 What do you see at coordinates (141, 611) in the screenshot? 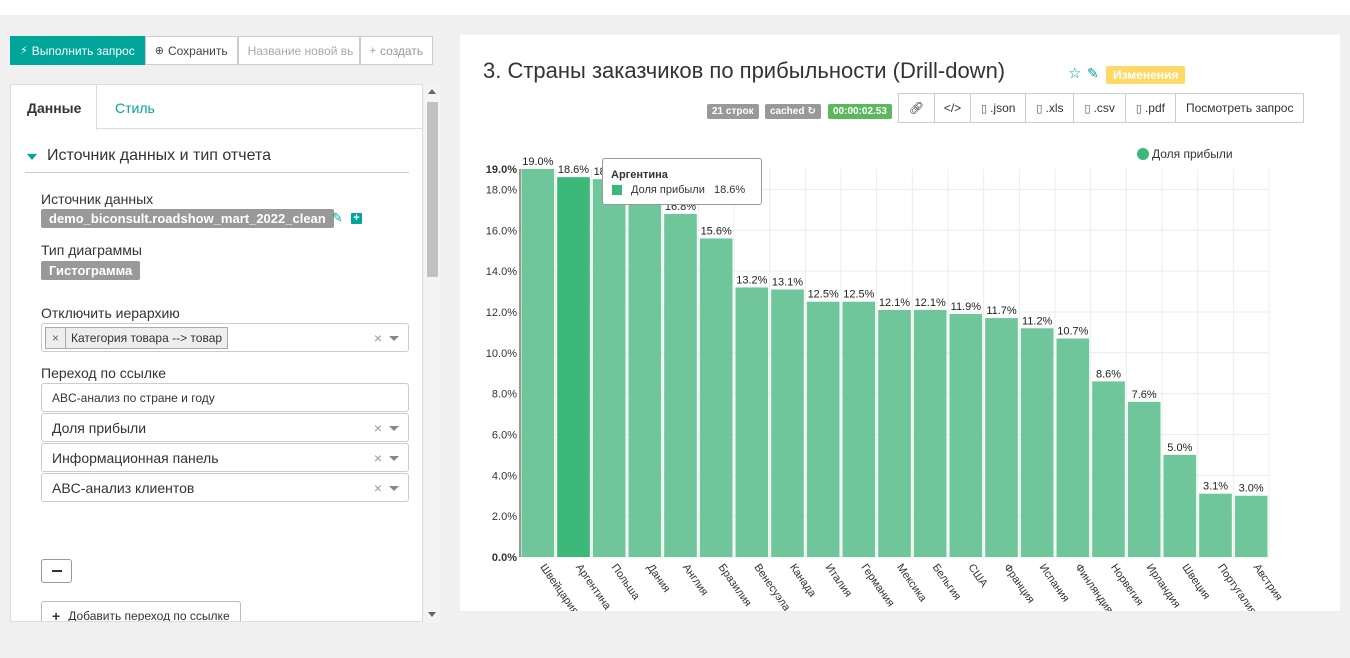
I see `add-link-button: + Добавить переход по ссылке` at bounding box center [141, 611].